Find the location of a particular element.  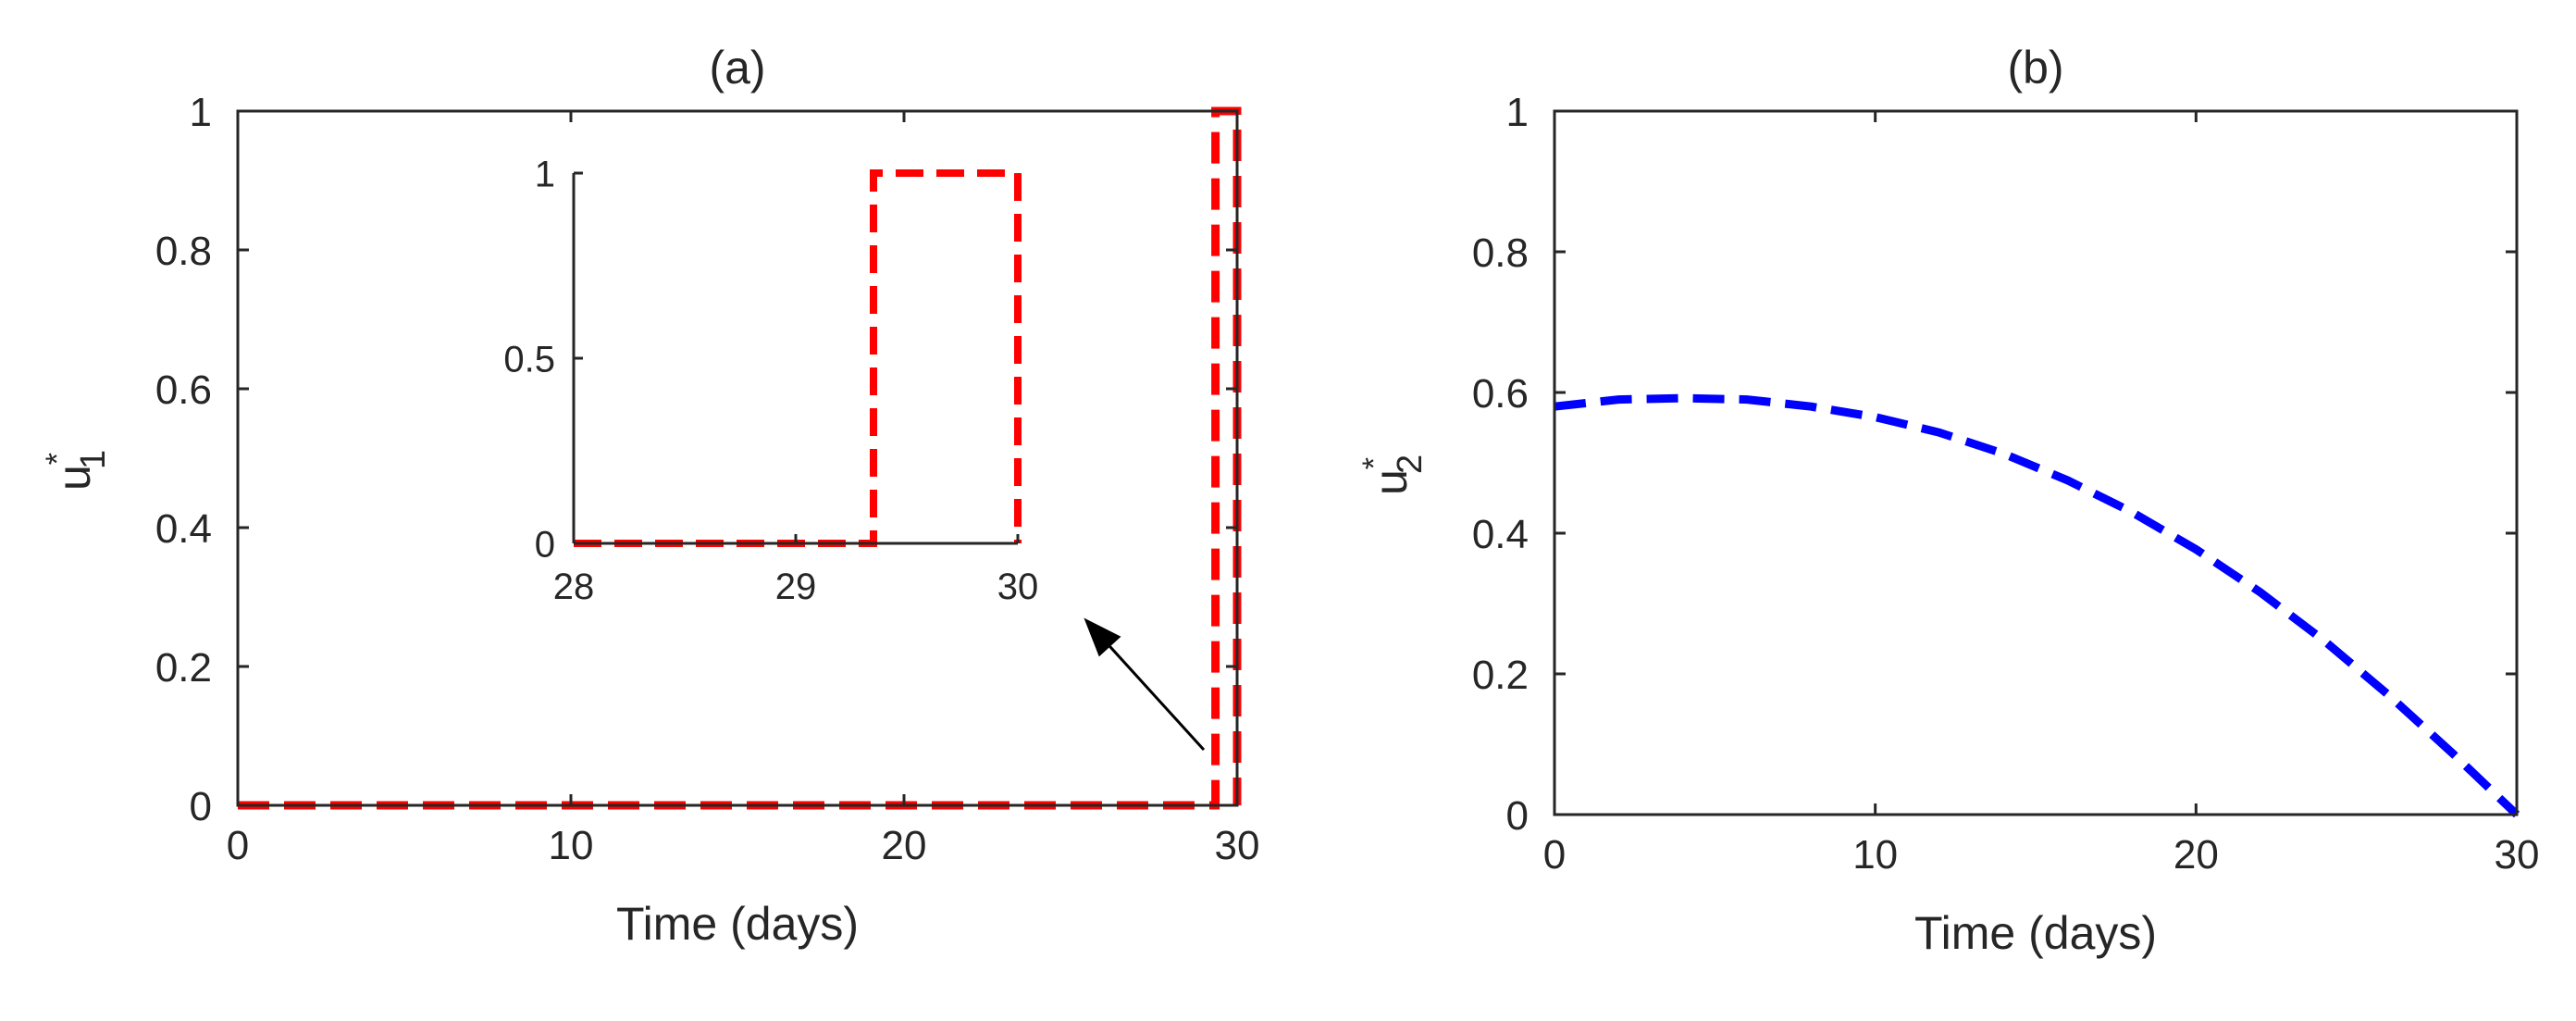

inset-y-tick-label: 0.5 is located at coordinates (529, 359).